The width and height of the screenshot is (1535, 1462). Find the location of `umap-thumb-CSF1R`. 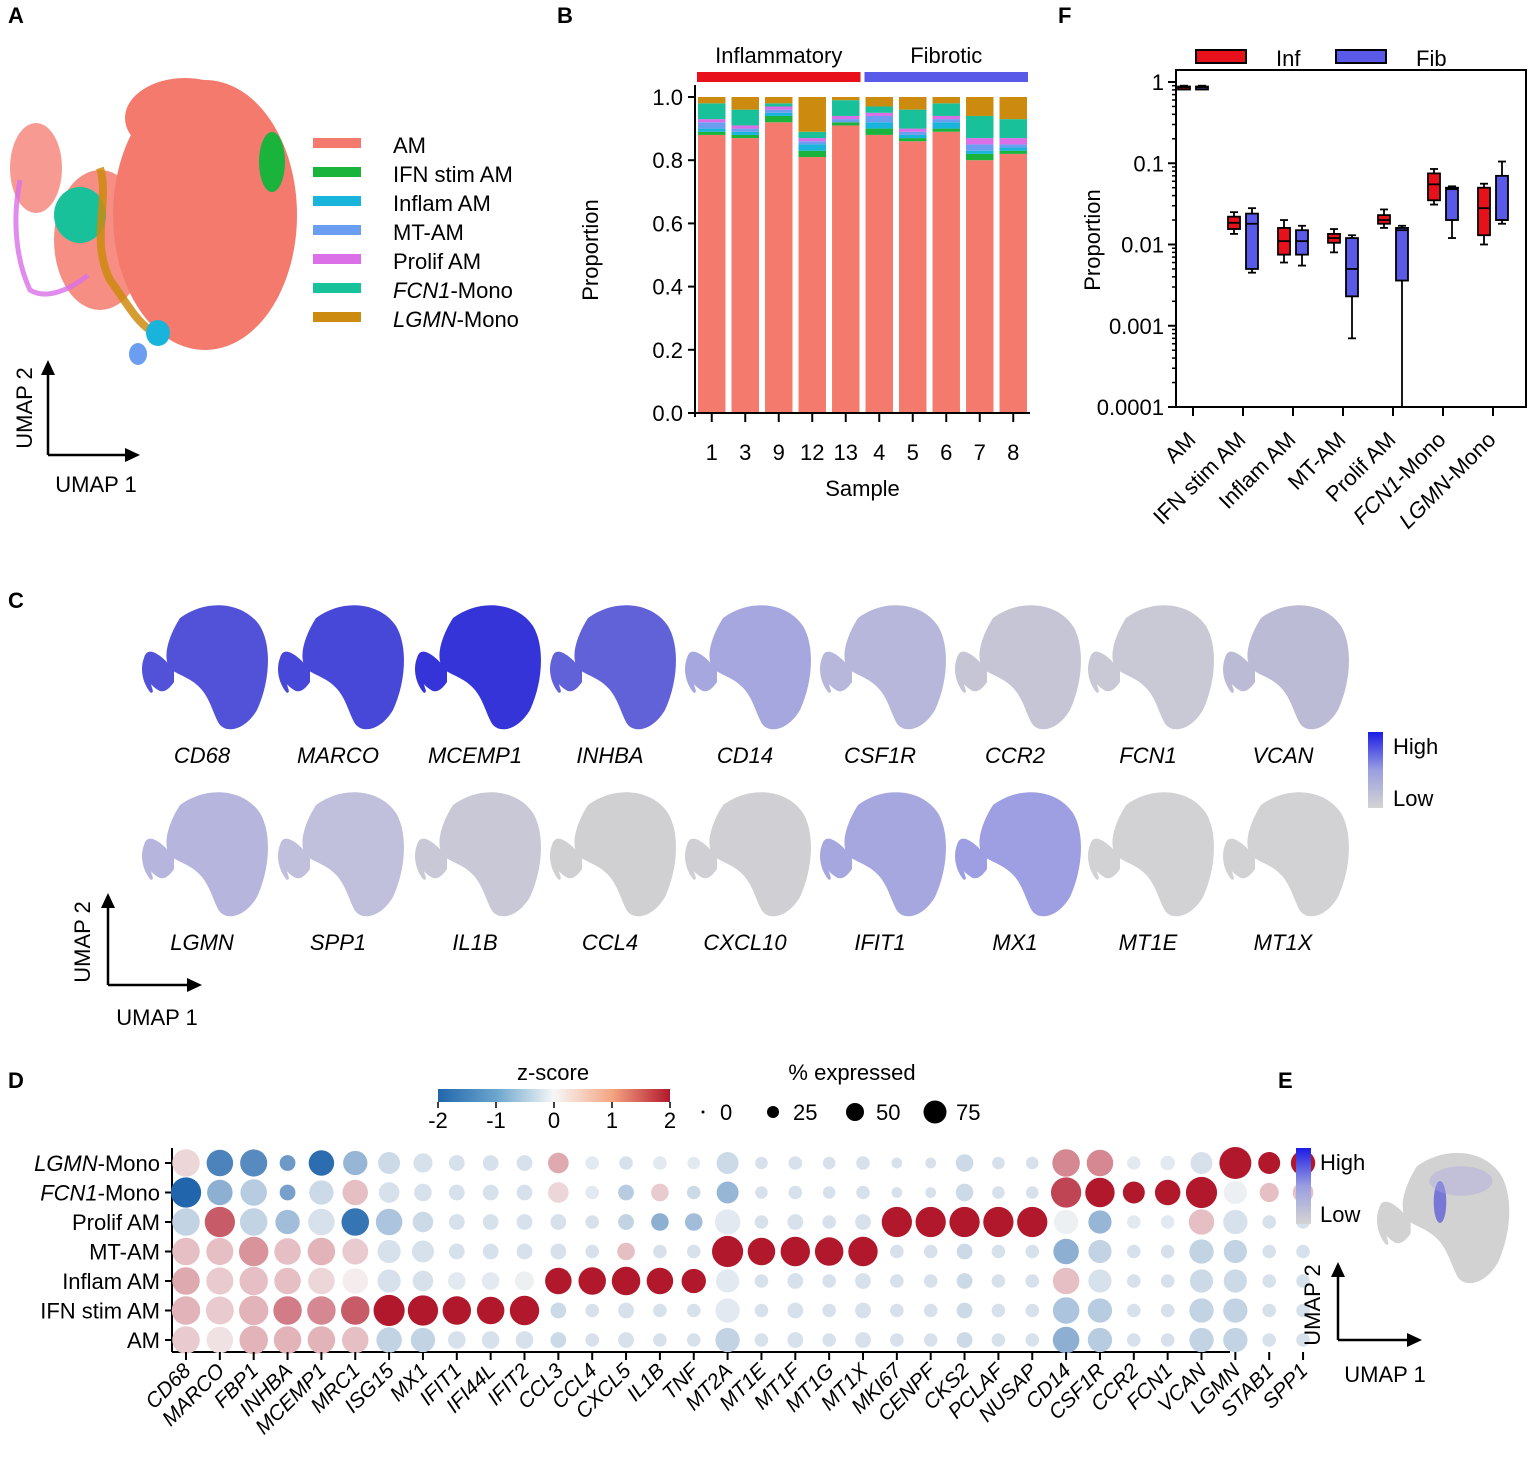

umap-thumb-CSF1R is located at coordinates (883, 667).